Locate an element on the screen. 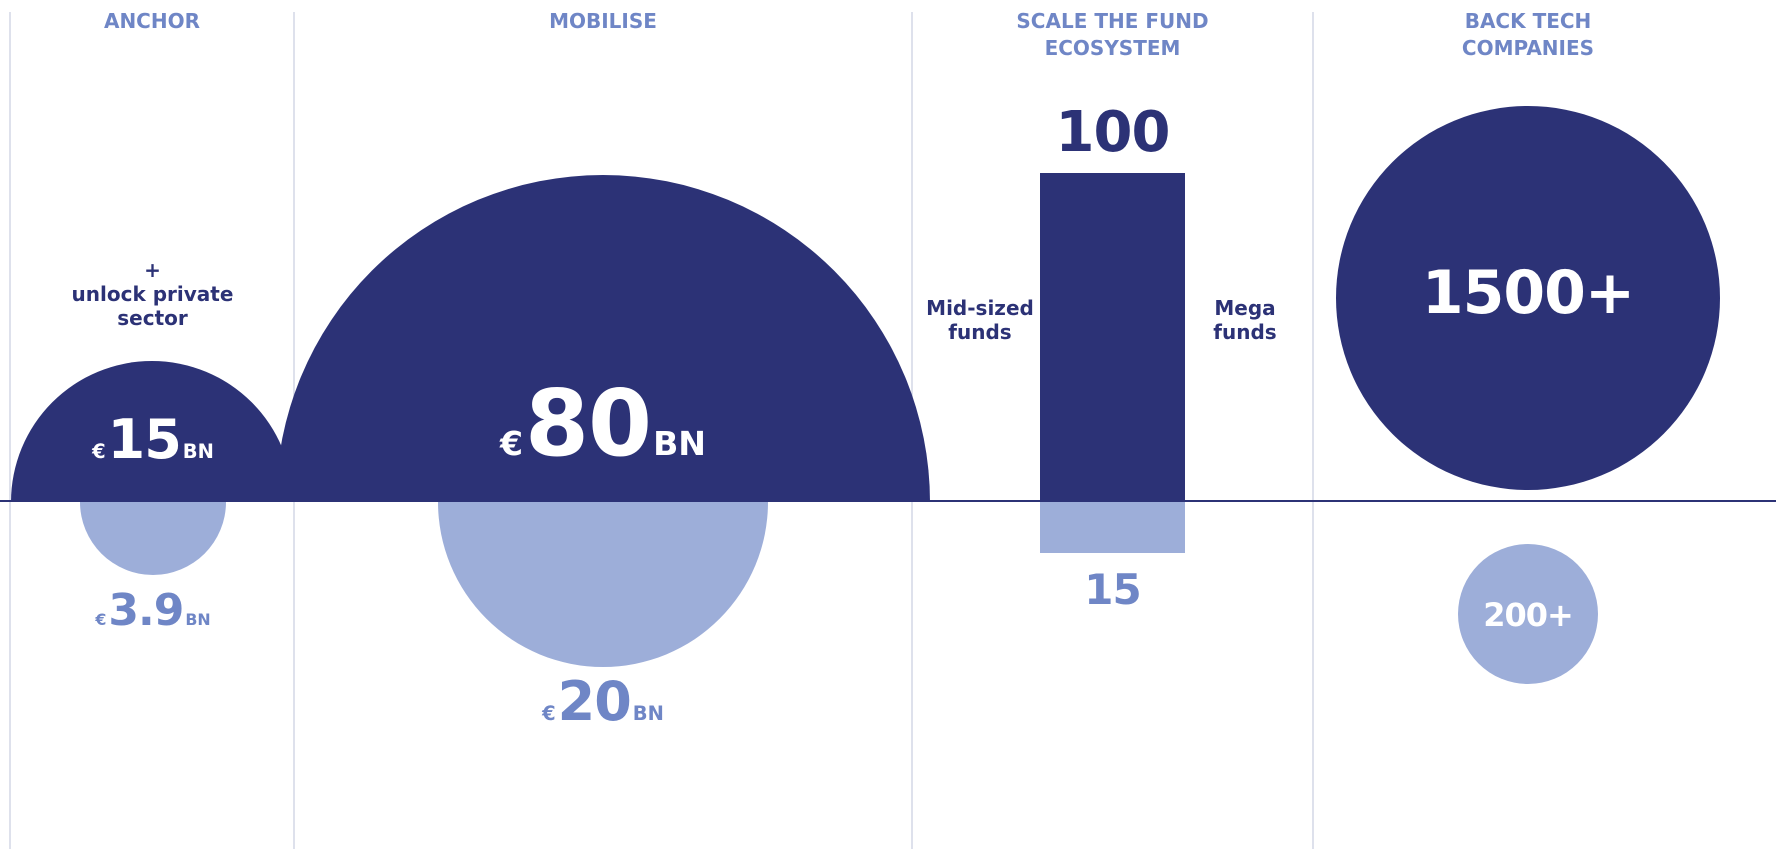  anchor-lower-semicircle is located at coordinates (153, 538).